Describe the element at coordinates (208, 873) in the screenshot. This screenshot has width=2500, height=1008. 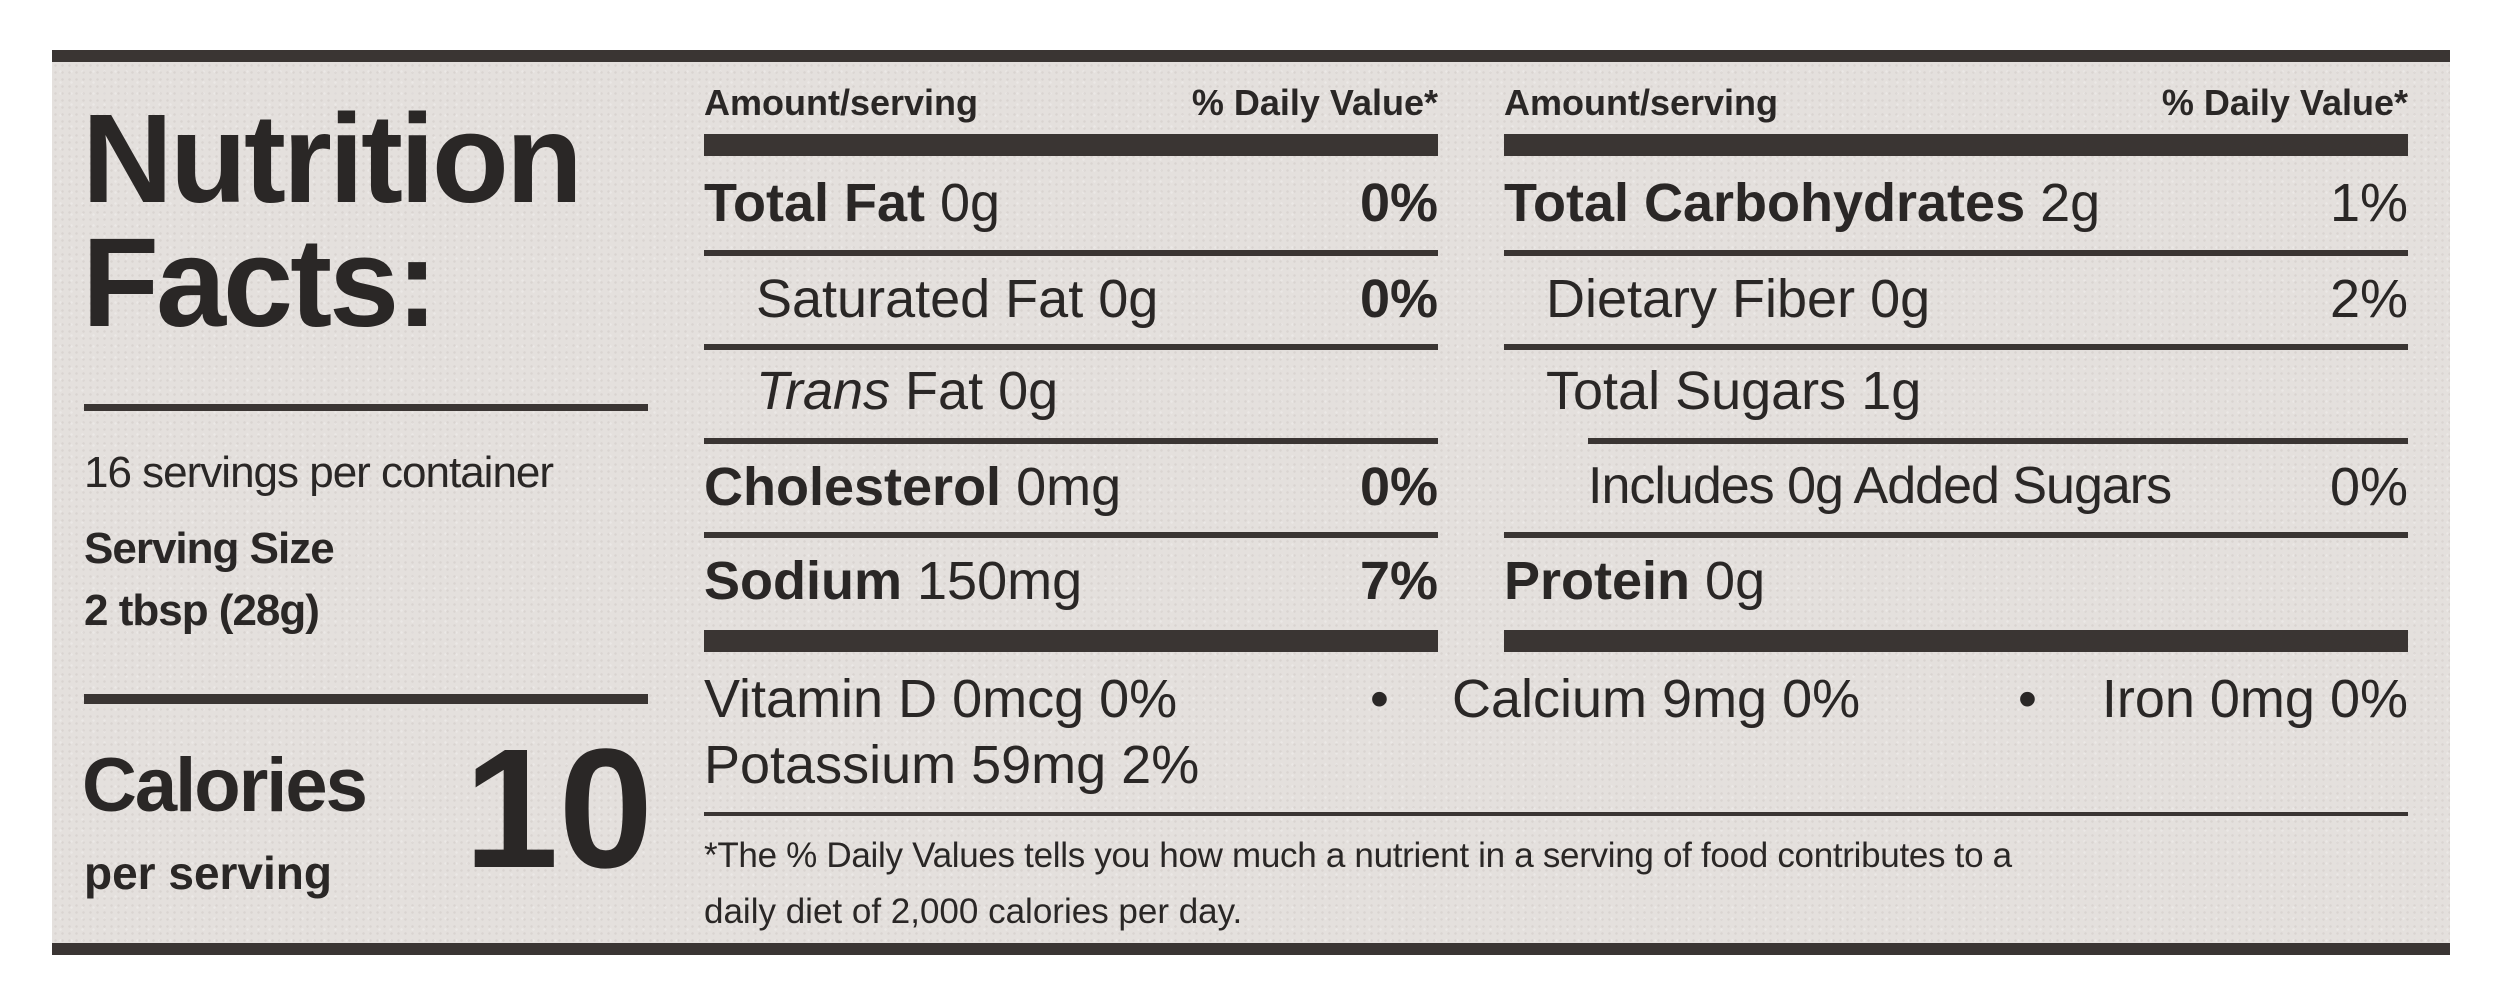
I see `calories-sublabel: per serving` at that location.